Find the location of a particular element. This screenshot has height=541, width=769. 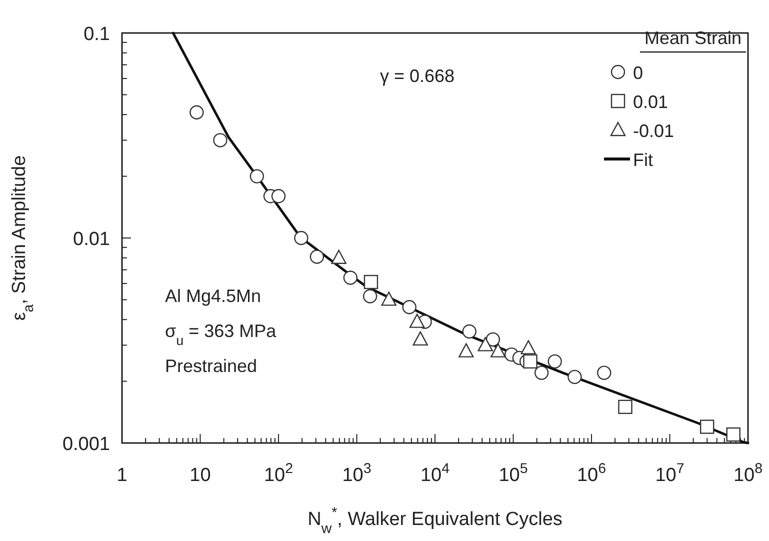

legend-label: -0.01 is located at coordinates (653, 131).